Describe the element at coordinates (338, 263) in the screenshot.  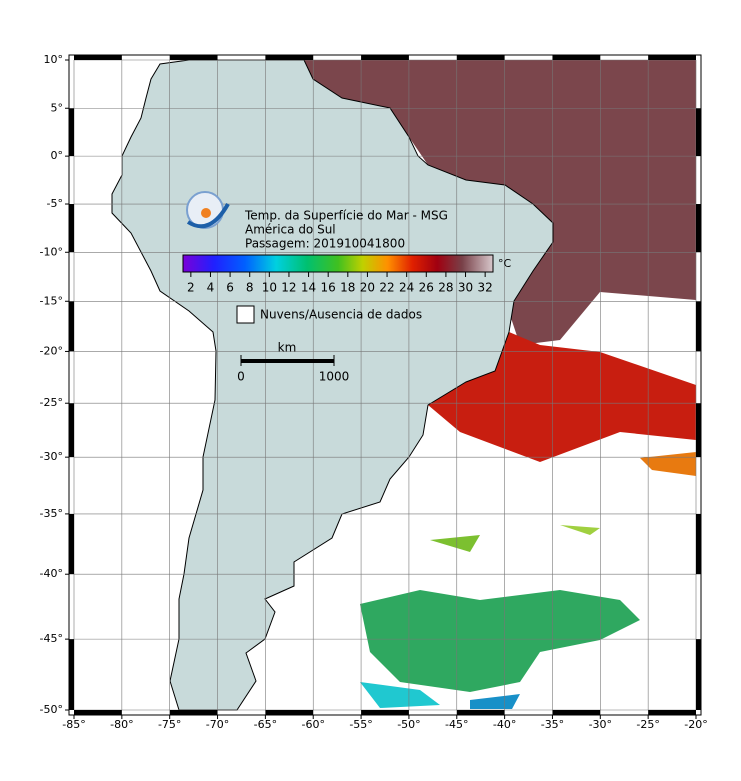
I see `colorbar` at that location.